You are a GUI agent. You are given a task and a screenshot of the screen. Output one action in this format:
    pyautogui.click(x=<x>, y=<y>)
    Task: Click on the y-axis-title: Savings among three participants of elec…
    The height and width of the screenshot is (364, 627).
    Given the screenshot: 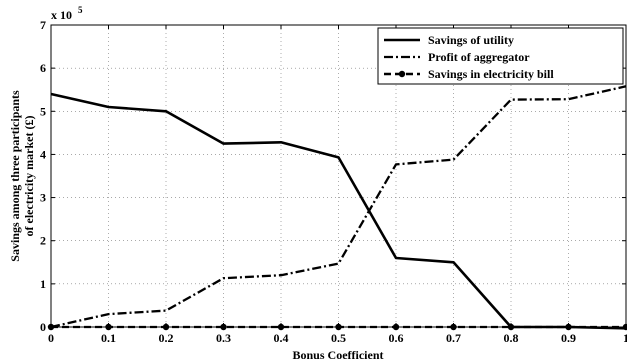 What is the action you would take?
    pyautogui.click(x=22, y=176)
    